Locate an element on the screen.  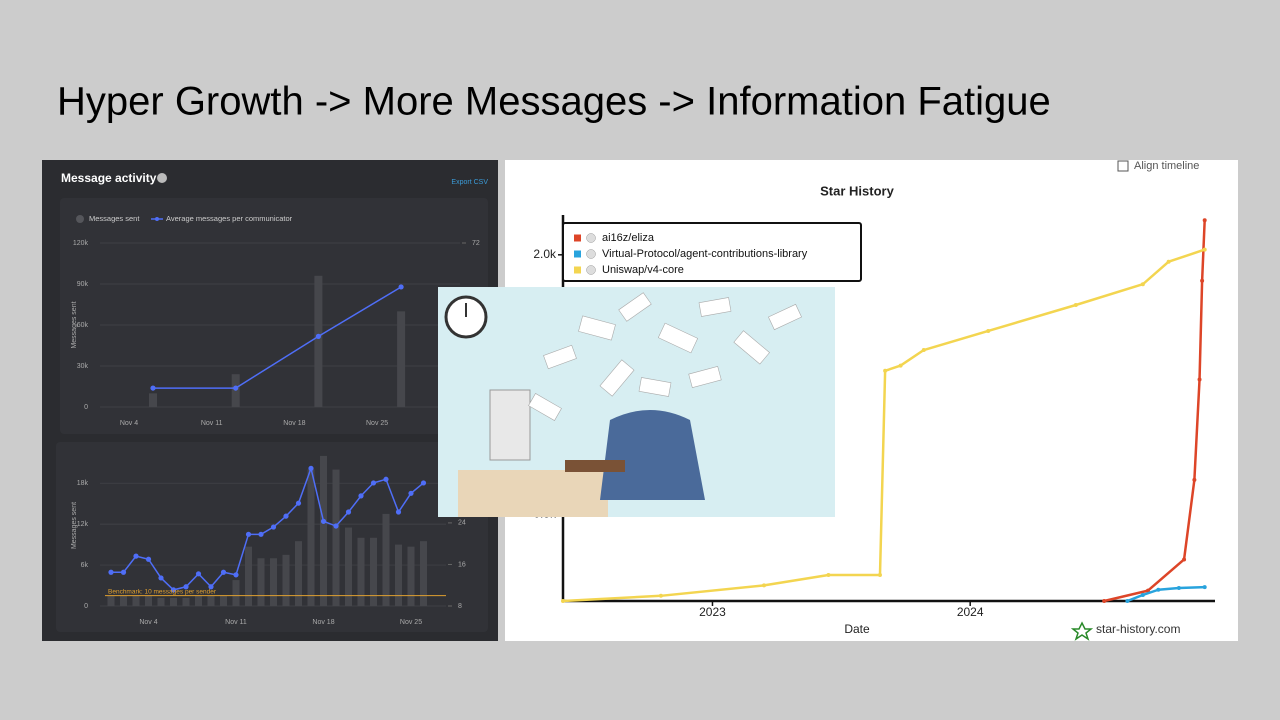
y-tick-label: 60k is located at coordinates (83, 325).